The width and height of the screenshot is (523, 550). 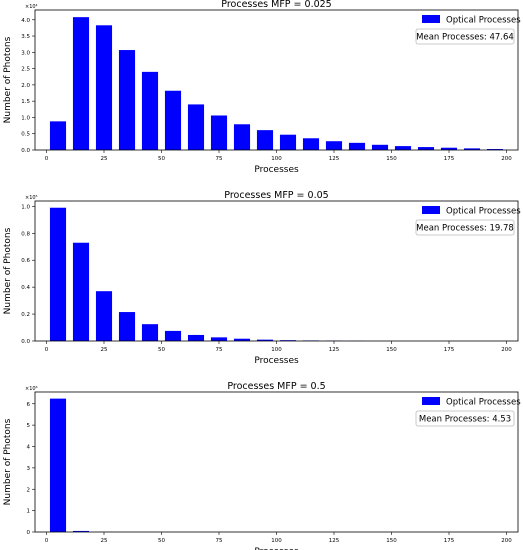 I want to click on annotation-text: Mean Processes: 19.78, so click(x=465, y=229).